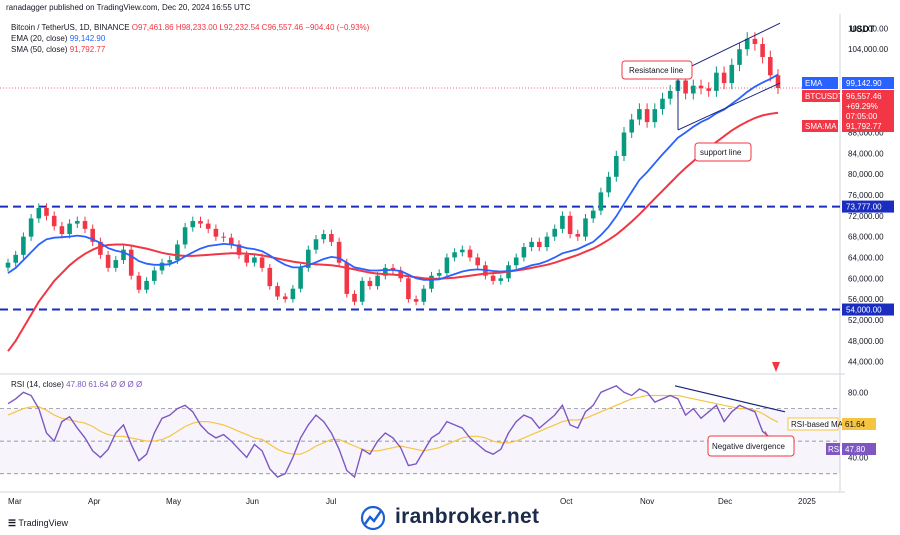 This screenshot has width=900, height=535. I want to click on price-tick-label: 84,000.00, so click(866, 153).